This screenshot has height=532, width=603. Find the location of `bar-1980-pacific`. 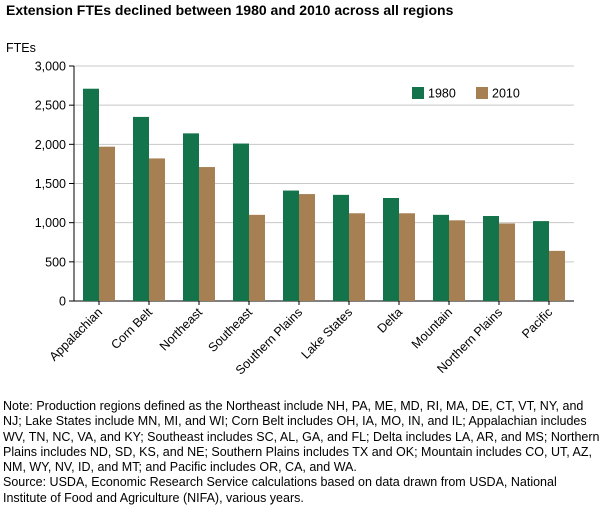

bar-1980-pacific is located at coordinates (541, 261).